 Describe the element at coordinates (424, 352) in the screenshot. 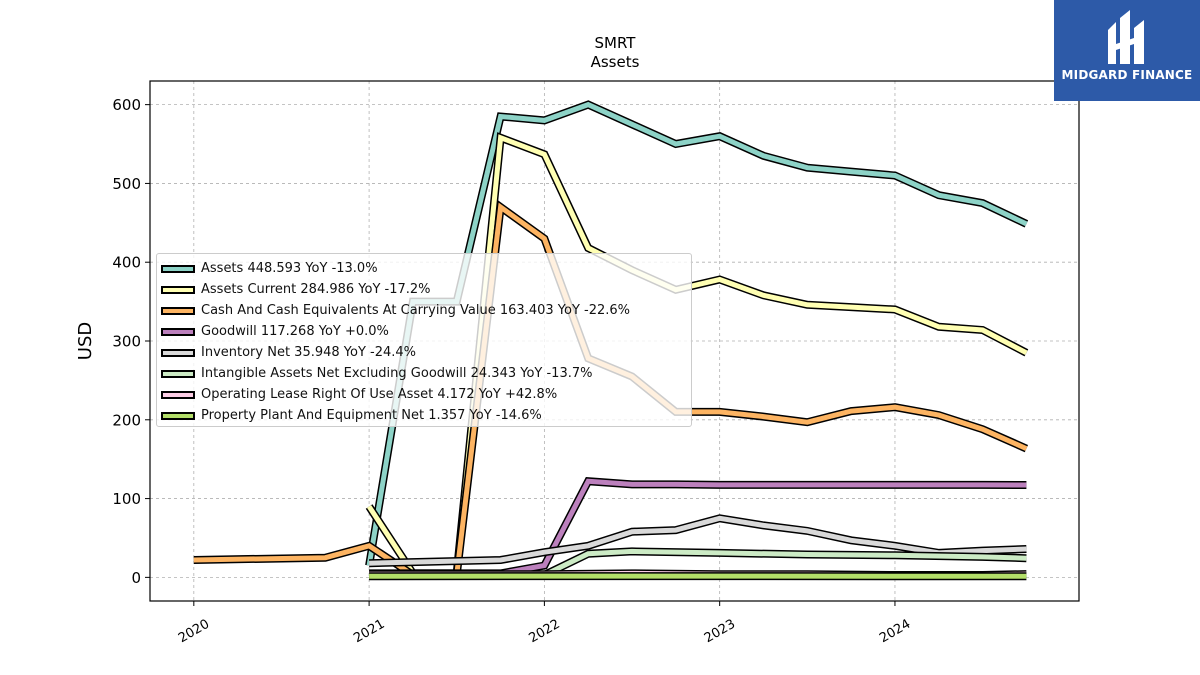

I see `legend-item: Inventory Net 35.948 YoY -24.4%` at that location.